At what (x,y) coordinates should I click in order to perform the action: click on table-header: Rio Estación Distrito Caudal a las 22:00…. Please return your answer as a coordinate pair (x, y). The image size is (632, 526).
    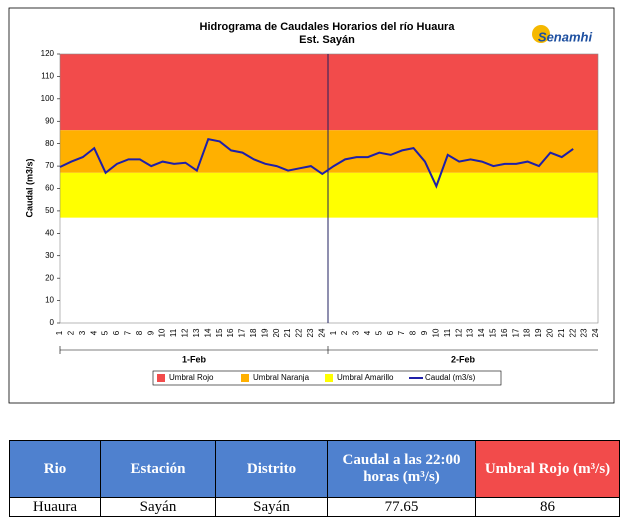
    Looking at the image, I should click on (314, 469).